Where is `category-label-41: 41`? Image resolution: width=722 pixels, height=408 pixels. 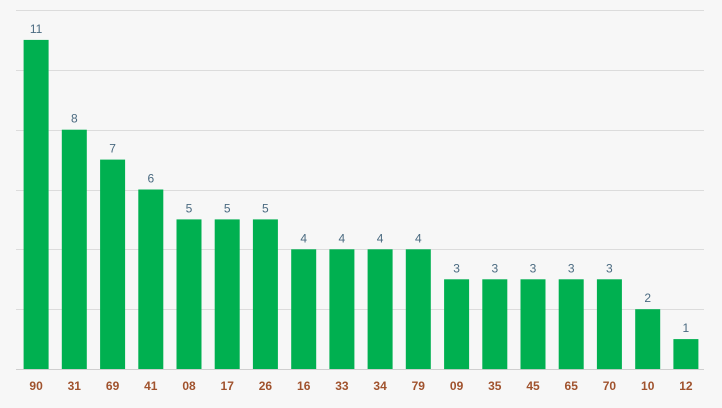 category-label-41: 41 is located at coordinates (151, 386).